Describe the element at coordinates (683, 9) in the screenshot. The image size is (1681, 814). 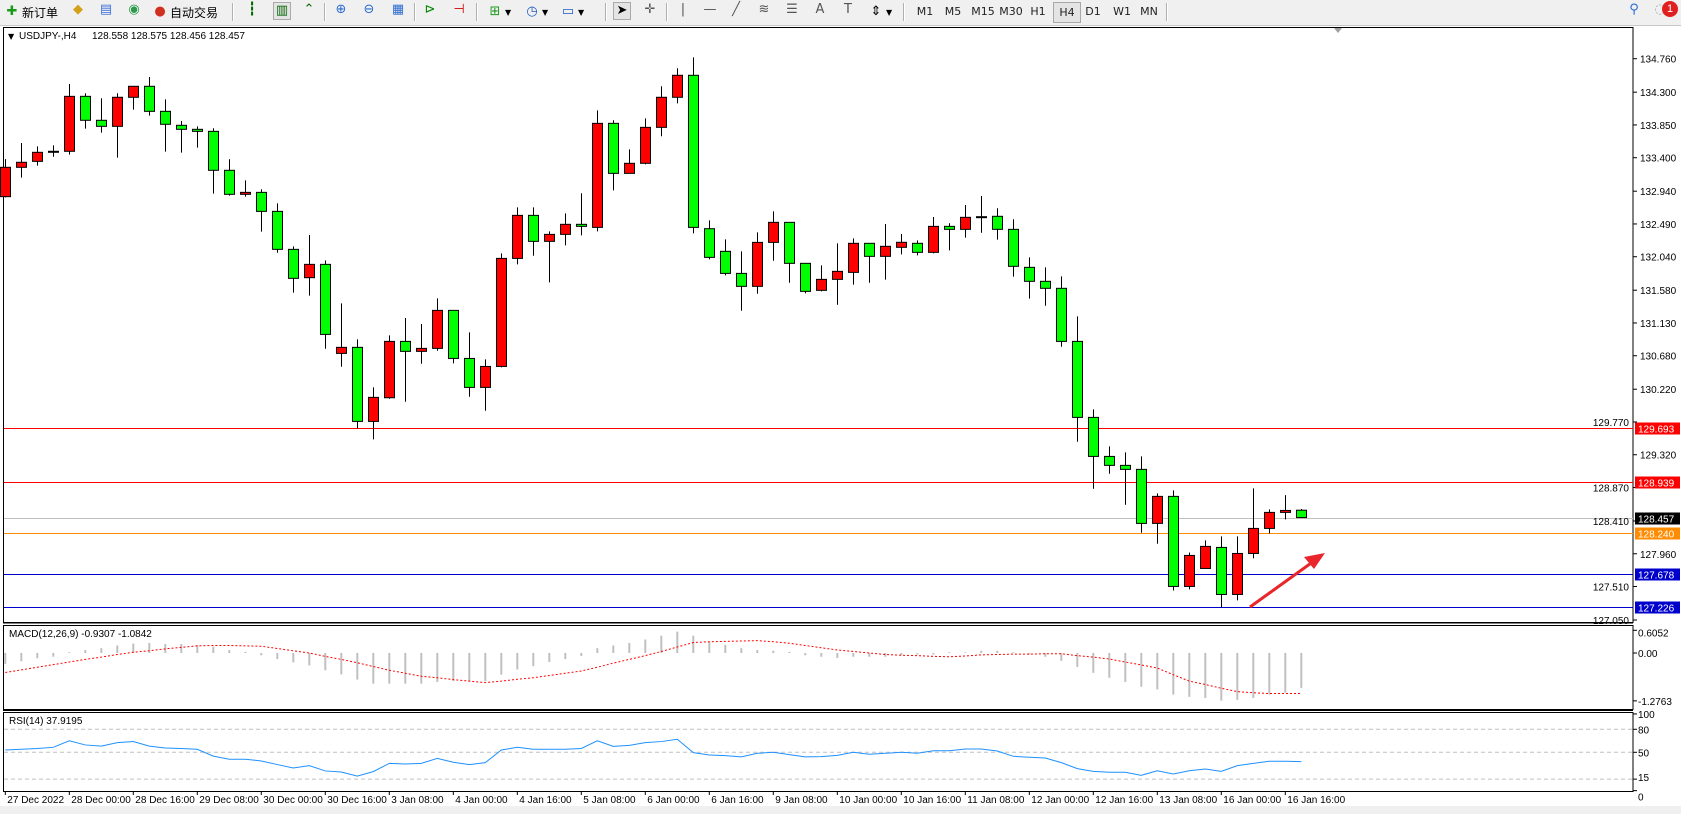
I see `vertical-line-icon: |` at that location.